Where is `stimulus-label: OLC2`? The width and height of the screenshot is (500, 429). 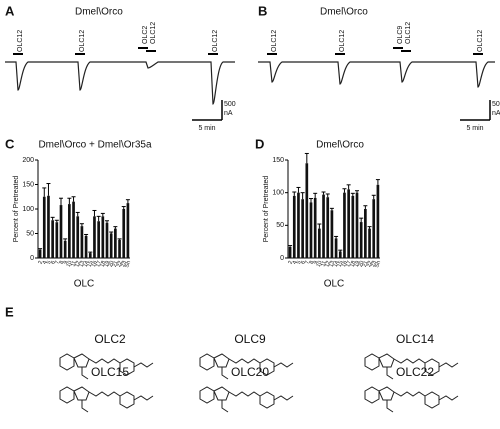
stimulus-label: OLC2 is located at coordinates (145, 35).